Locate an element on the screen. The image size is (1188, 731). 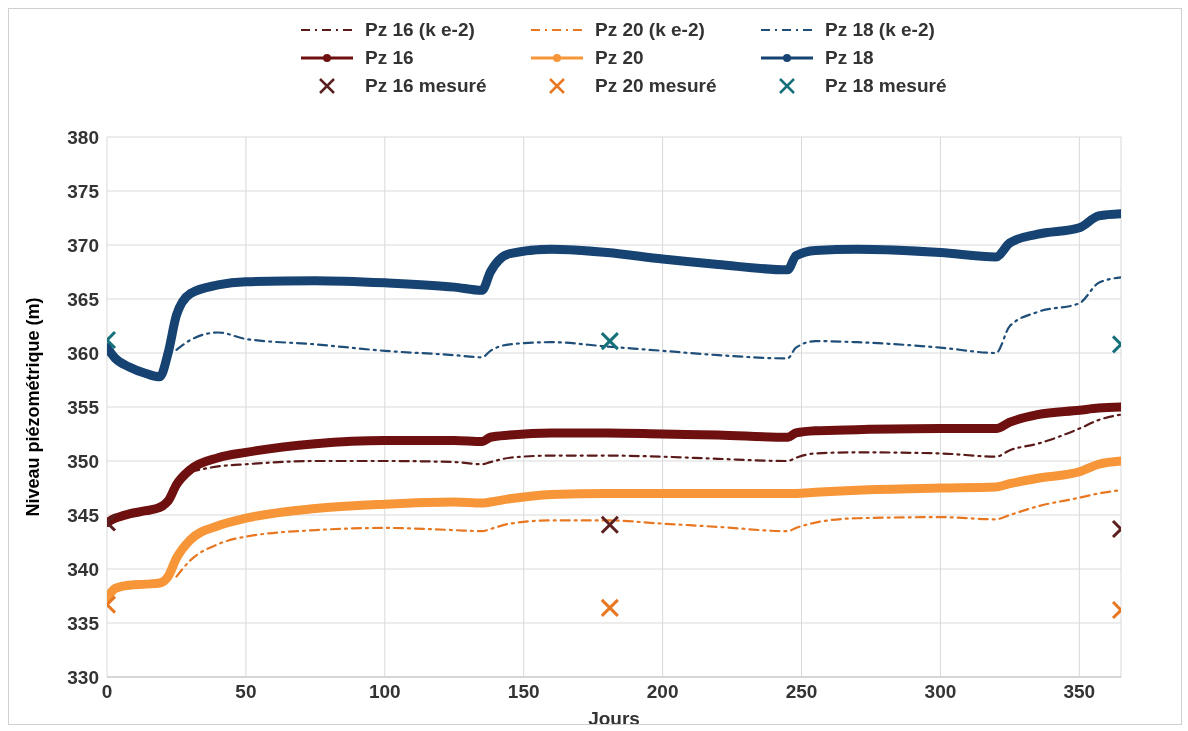
y-tick-label: 380 is located at coordinates (83, 137).